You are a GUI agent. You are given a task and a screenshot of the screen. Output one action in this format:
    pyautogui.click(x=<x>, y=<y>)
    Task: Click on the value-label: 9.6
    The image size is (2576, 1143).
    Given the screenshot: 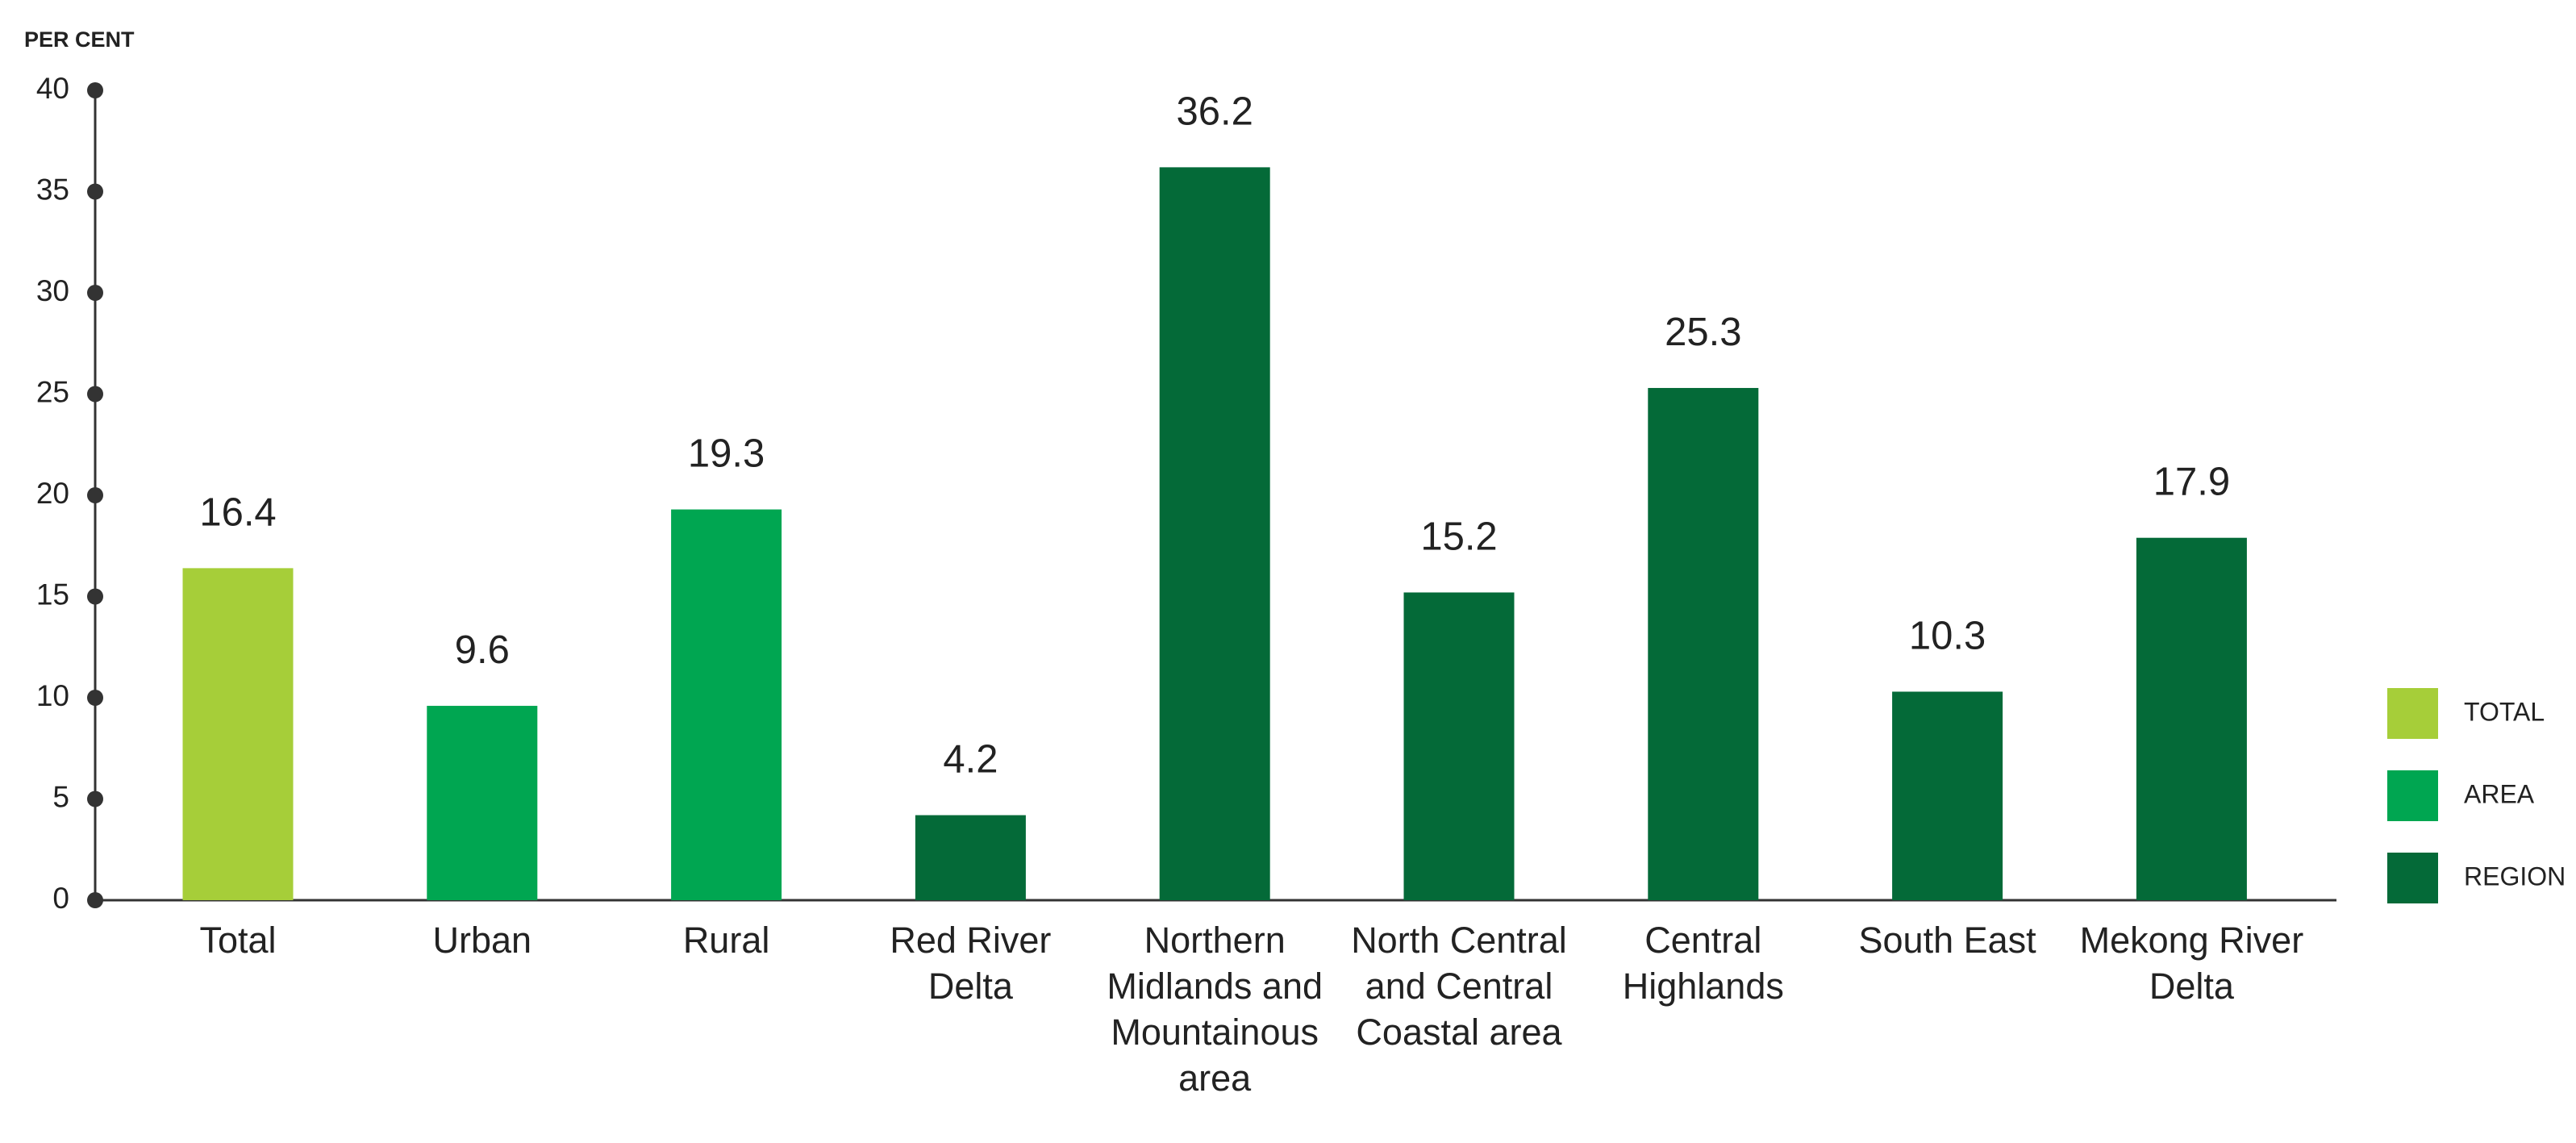 What is the action you would take?
    pyautogui.click(x=482, y=650)
    